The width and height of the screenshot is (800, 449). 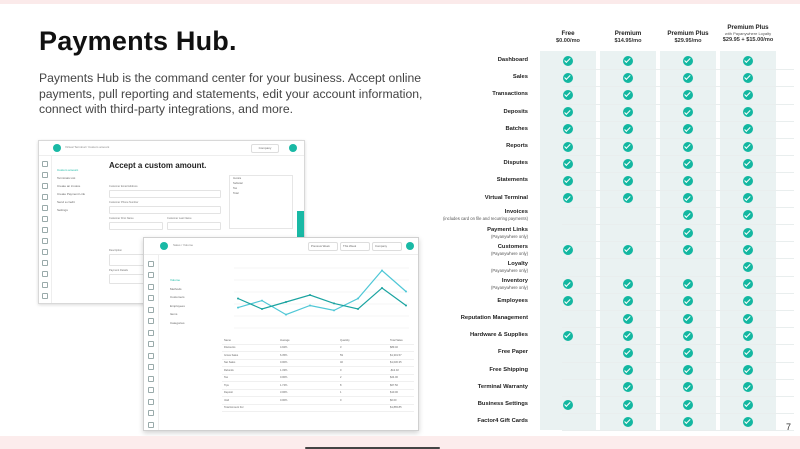 What do you see at coordinates (194, 226) in the screenshot?
I see `last-name-field` at bounding box center [194, 226].